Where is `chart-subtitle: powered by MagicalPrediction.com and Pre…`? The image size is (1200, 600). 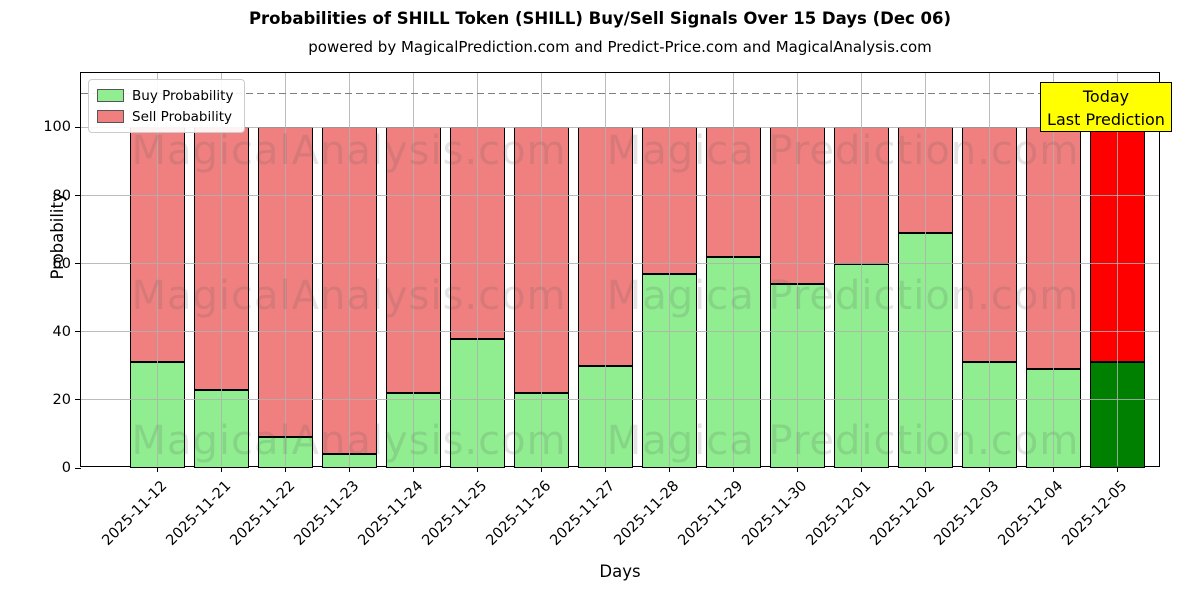
chart-subtitle: powered by MagicalPrediction.com and Pre… is located at coordinates (620, 47).